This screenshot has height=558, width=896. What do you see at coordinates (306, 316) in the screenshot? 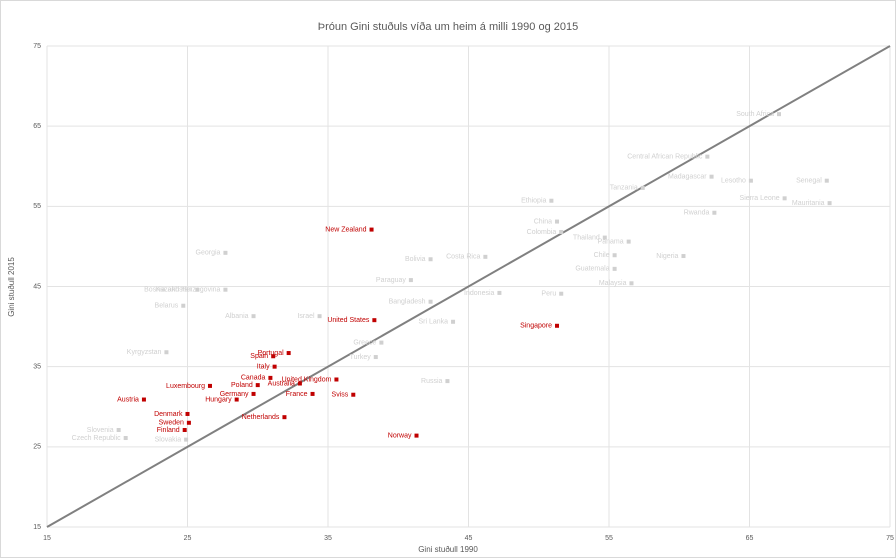
I see `point-label: Israel` at bounding box center [306, 316].